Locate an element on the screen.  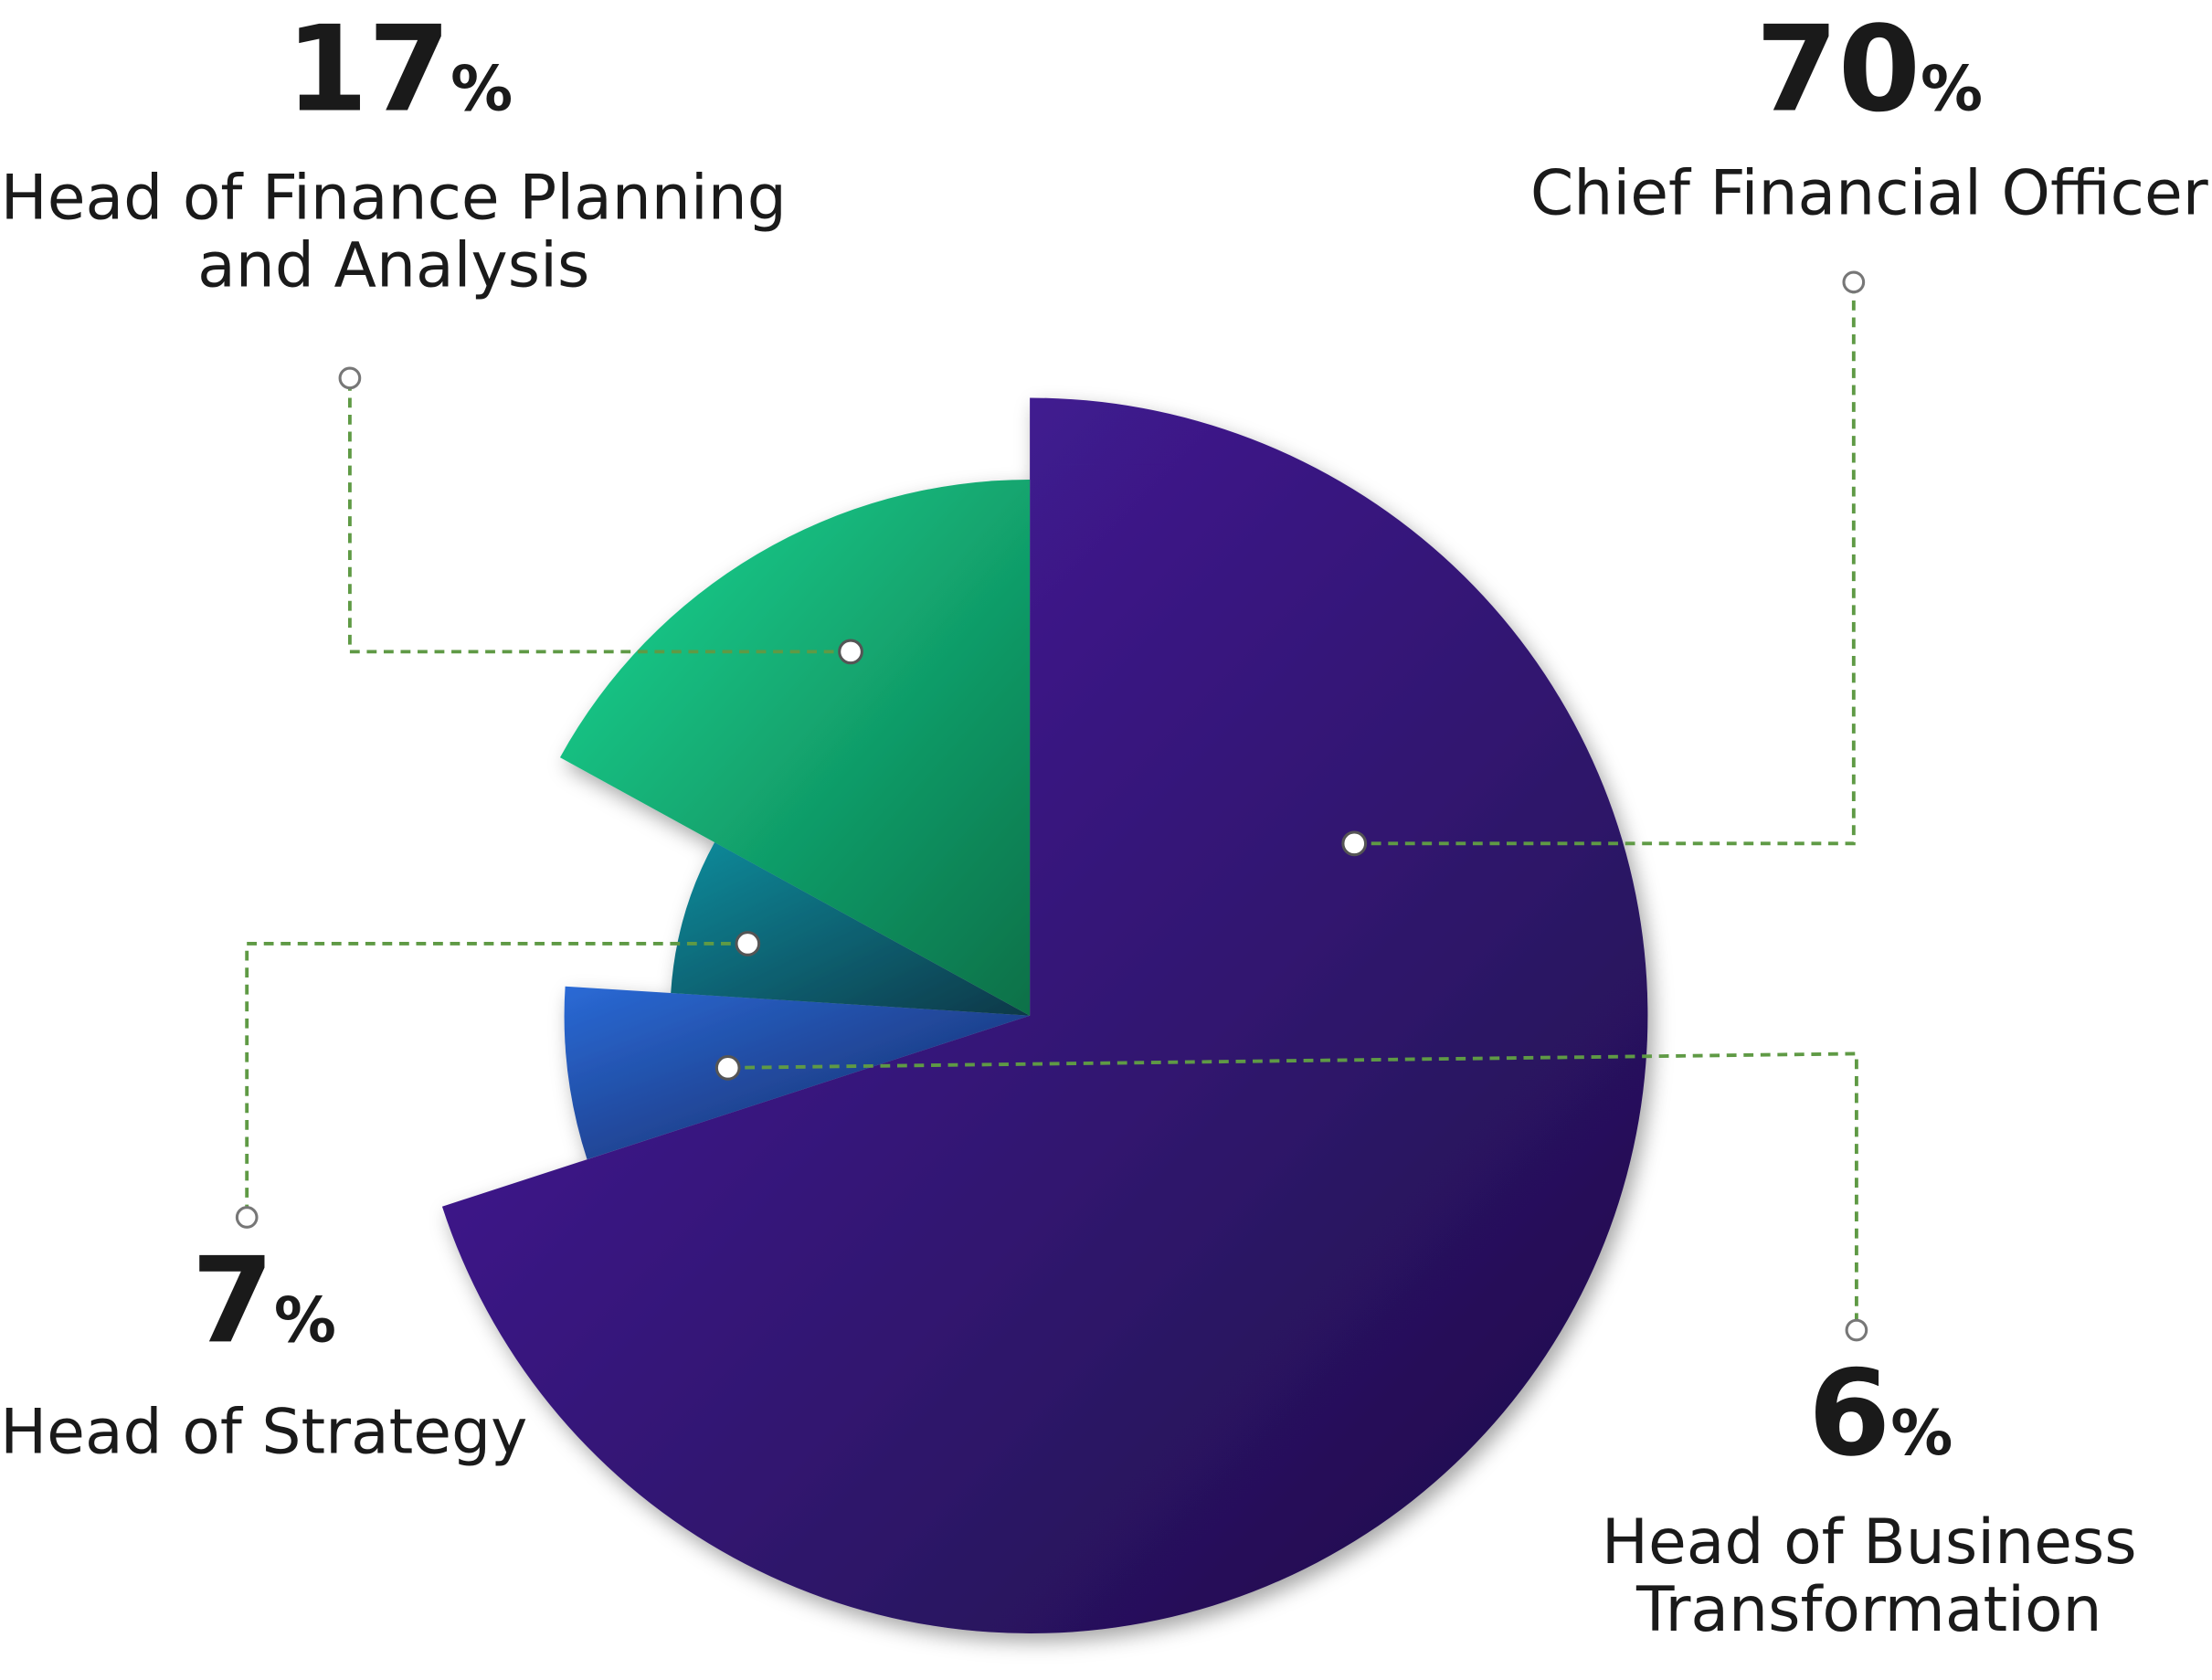
value-label: 6% is located at coordinates (1880, 1414).